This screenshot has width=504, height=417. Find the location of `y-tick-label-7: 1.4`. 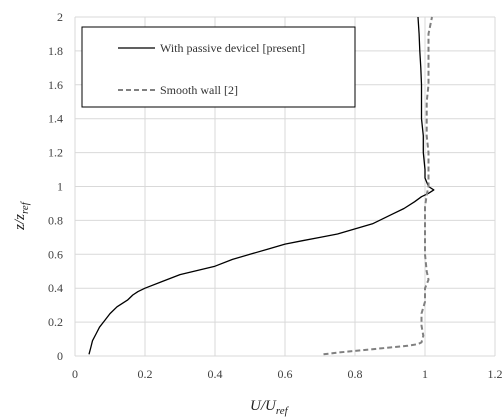

y-tick-label-7: 1.4 is located at coordinates (55, 119).